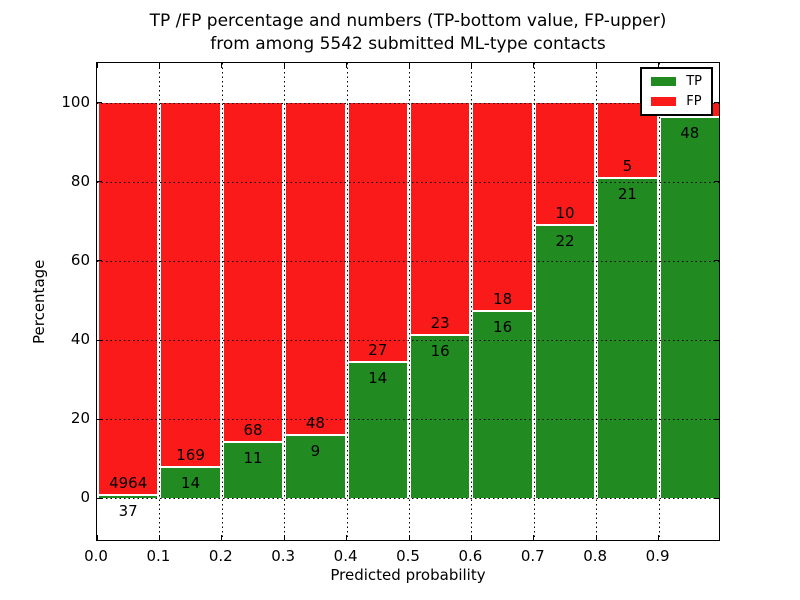 The height and width of the screenshot is (600, 800). Describe the element at coordinates (85, 497) in the screenshot. I see `y-tick-label: 0` at that location.